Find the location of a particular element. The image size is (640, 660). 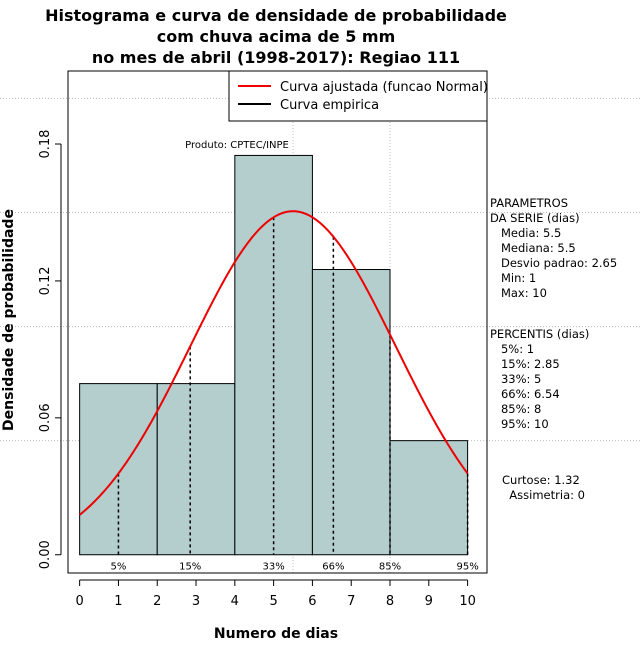

x-tick-label: 10 is located at coordinates (467, 601).